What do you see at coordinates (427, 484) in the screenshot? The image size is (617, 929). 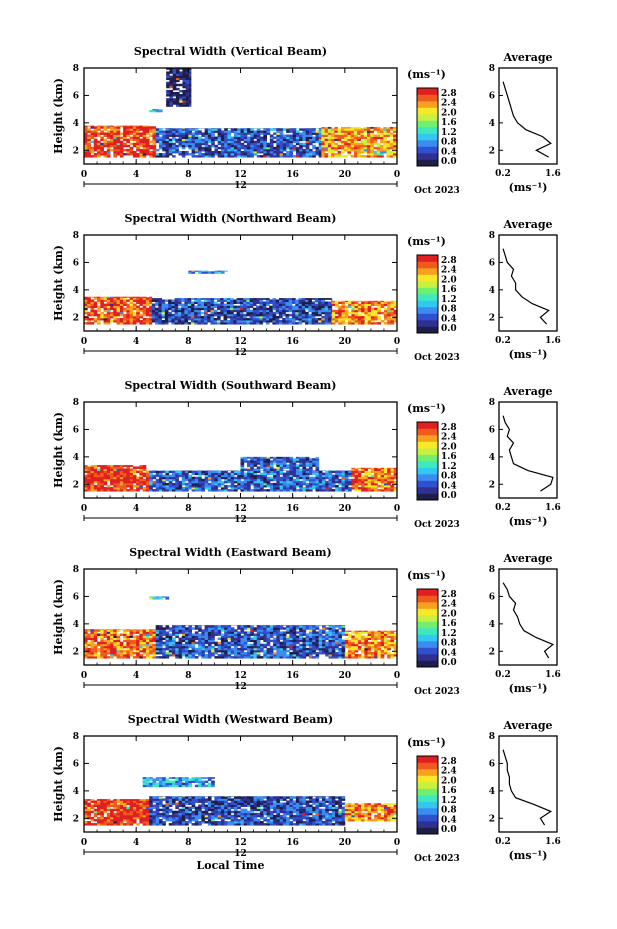 I see `colorbar-swatch` at bounding box center [427, 484].